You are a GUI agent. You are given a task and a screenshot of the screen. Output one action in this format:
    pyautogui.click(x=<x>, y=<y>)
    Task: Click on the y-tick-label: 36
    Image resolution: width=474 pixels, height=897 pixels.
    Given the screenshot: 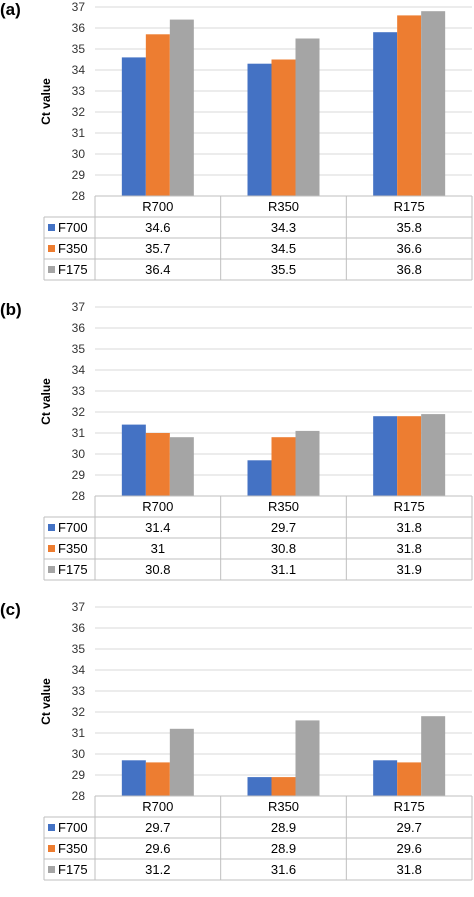 What is the action you would take?
    pyautogui.click(x=79, y=328)
    